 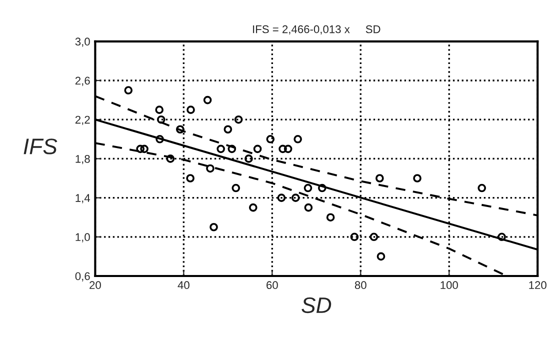 I want to click on y-tick-label: 2,2, so click(x=82, y=121).